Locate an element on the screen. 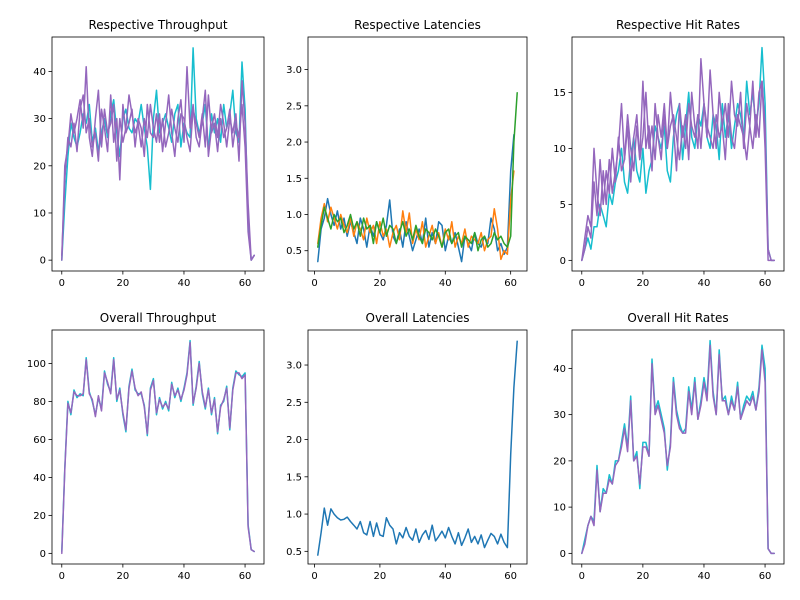 The height and width of the screenshot is (600, 800). y-tick-label: 15 is located at coordinates (559, 93).